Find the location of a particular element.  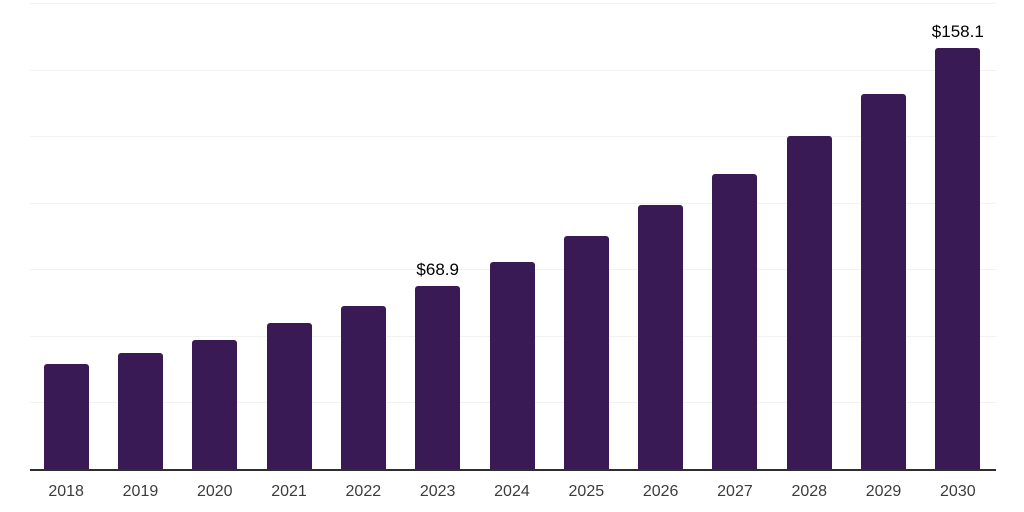

bar-value-label-2030: $158.1 is located at coordinates (957, 31).